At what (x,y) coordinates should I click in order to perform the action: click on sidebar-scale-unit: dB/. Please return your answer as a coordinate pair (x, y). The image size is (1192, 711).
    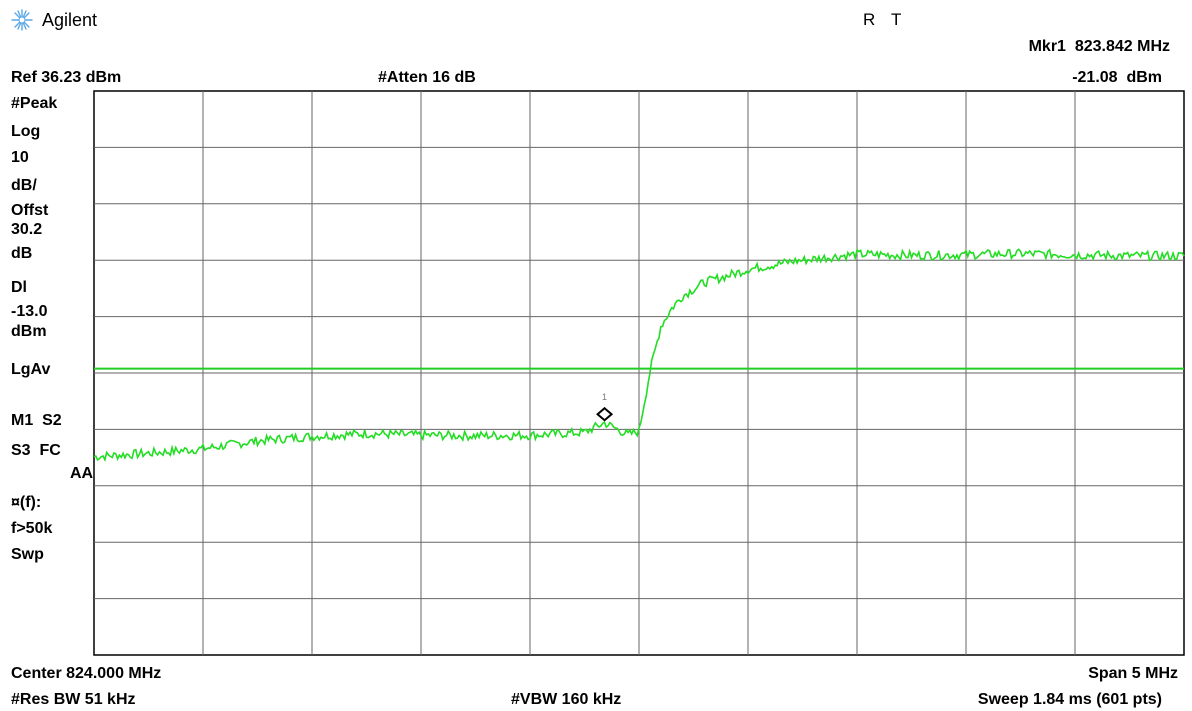
    Looking at the image, I should click on (24, 185).